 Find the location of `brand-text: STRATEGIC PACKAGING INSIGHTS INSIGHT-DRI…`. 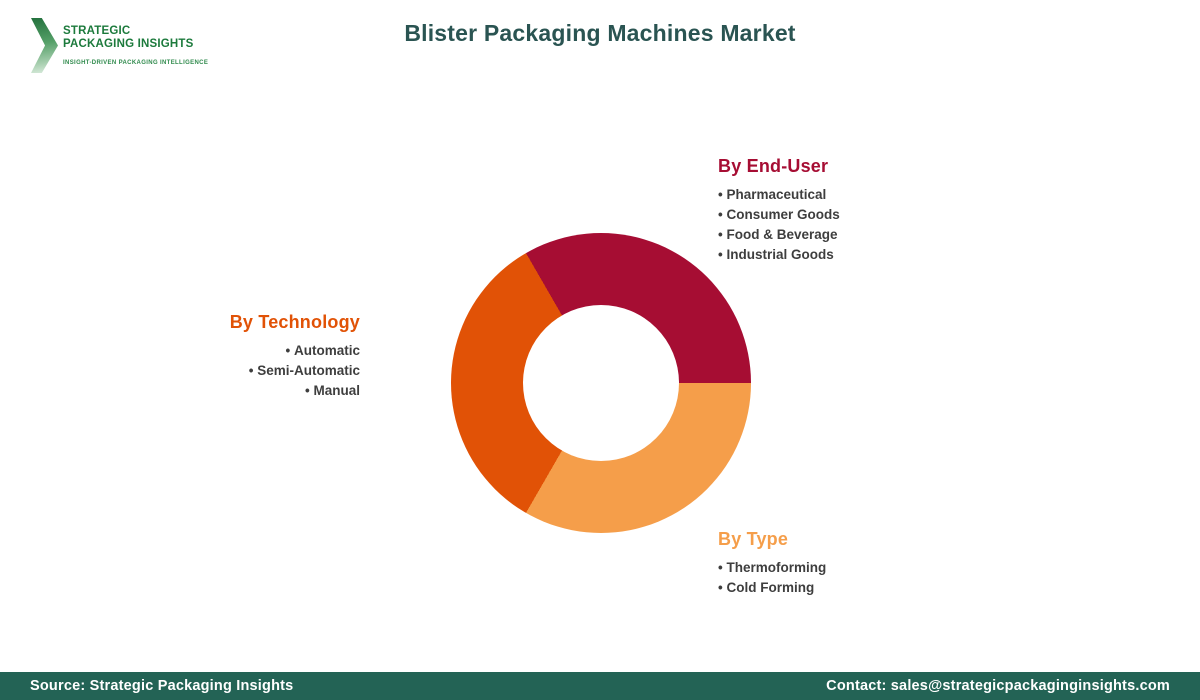

brand-text: STRATEGIC PACKAGING INSIGHTS INSIGHT-DRI… is located at coordinates (135, 45).